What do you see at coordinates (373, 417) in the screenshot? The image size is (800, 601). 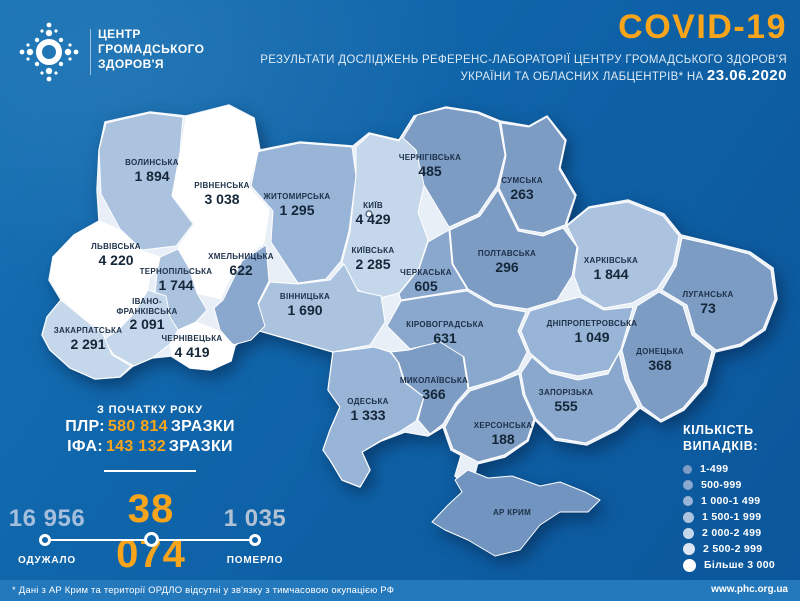 I see `region-shape-odesa` at bounding box center [373, 417].